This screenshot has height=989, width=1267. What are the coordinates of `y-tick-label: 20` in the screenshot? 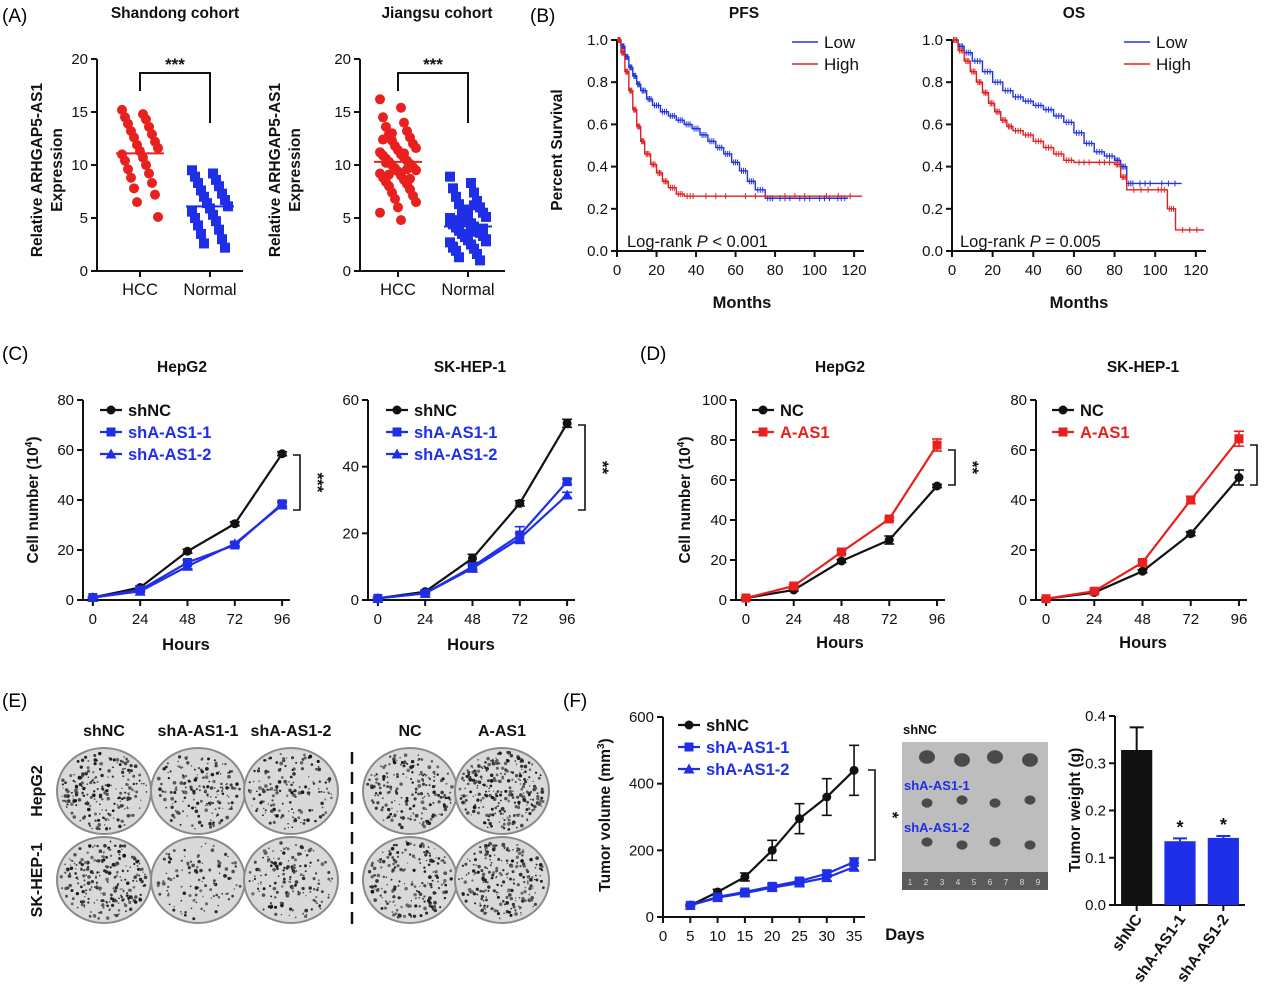 It's located at (65, 550).